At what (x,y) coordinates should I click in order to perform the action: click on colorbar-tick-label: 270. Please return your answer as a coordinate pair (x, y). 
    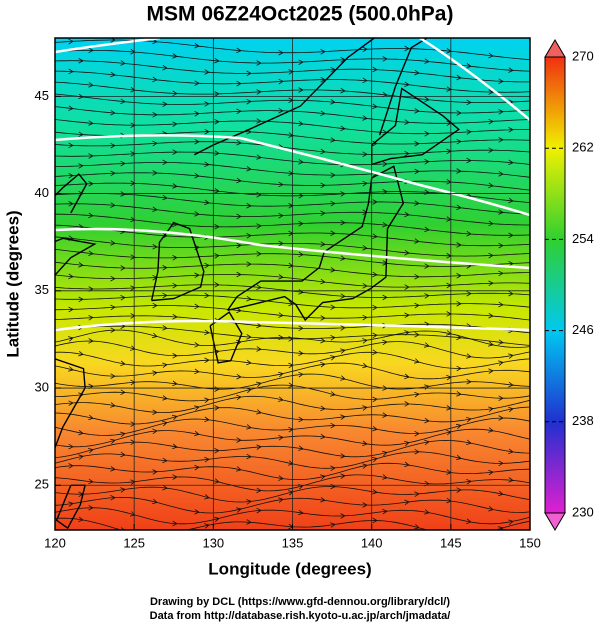
    Looking at the image, I should click on (583, 55).